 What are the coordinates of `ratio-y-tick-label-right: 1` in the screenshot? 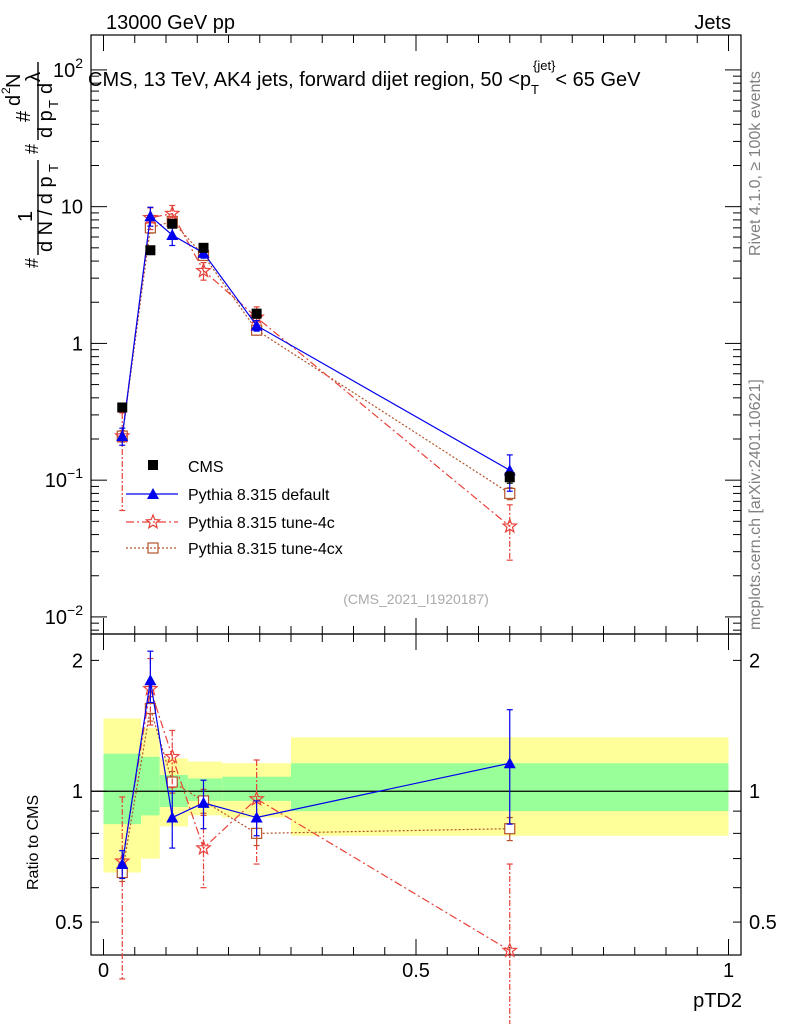 It's located at (754, 792).